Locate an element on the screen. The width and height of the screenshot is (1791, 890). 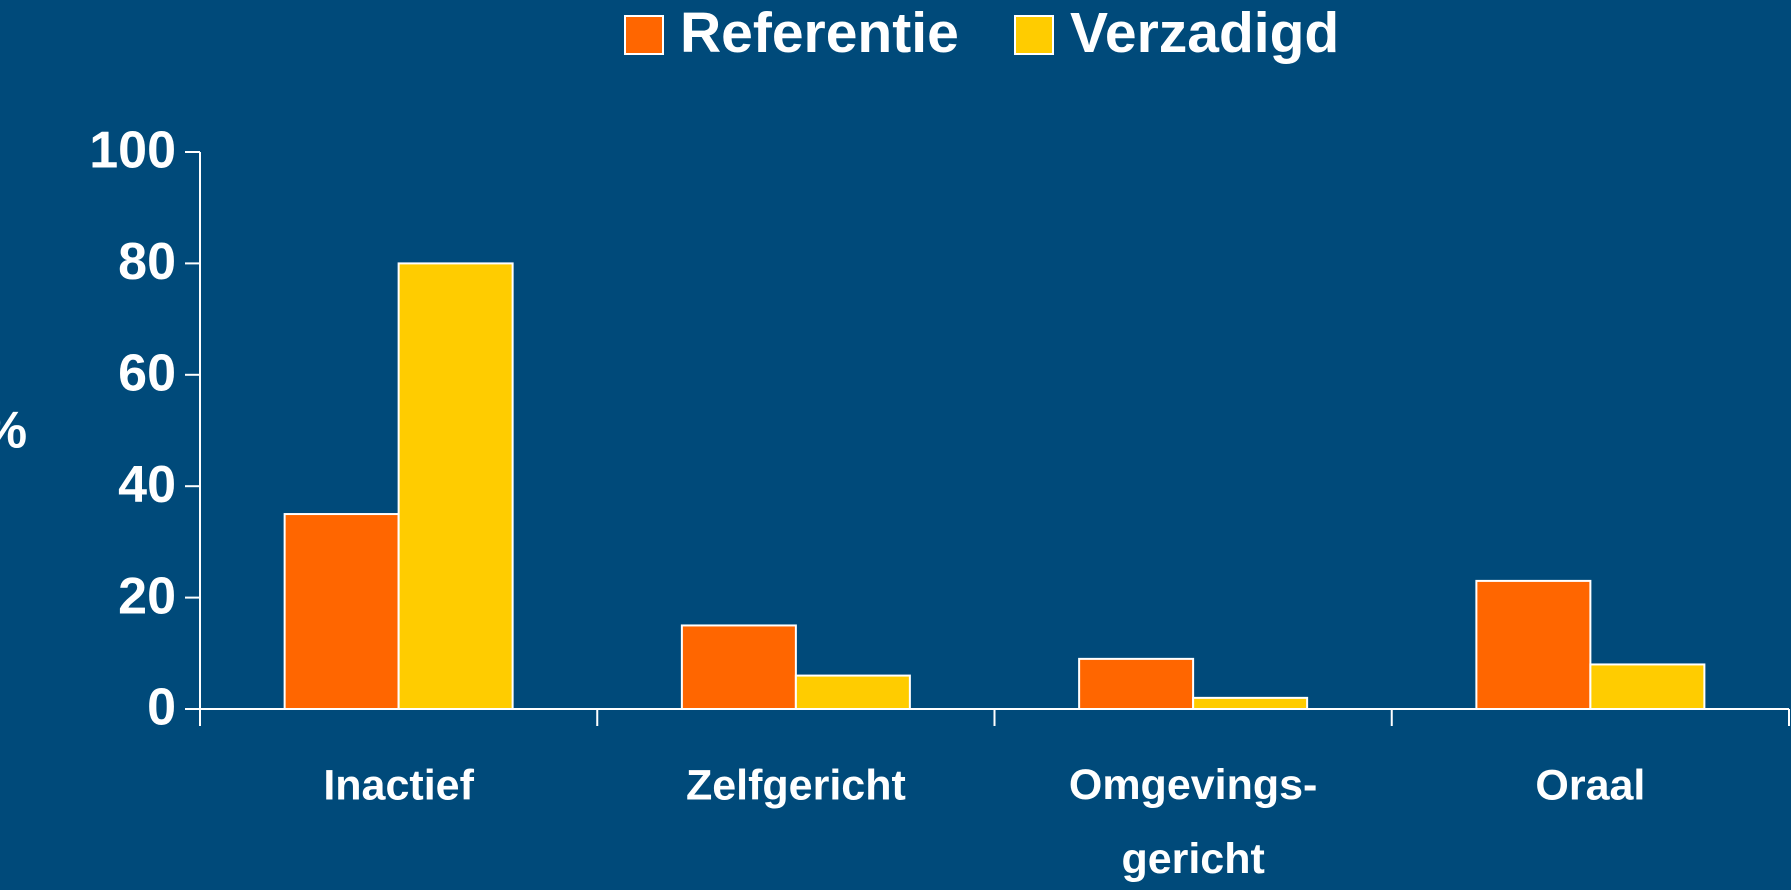
legend-label: Verzadigd is located at coordinates (1204, 33).